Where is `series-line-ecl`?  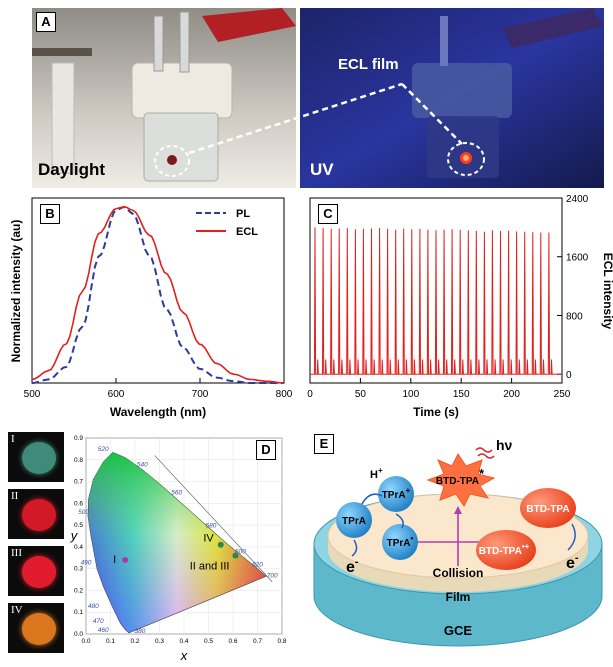 series-line-ecl is located at coordinates (158, 295).